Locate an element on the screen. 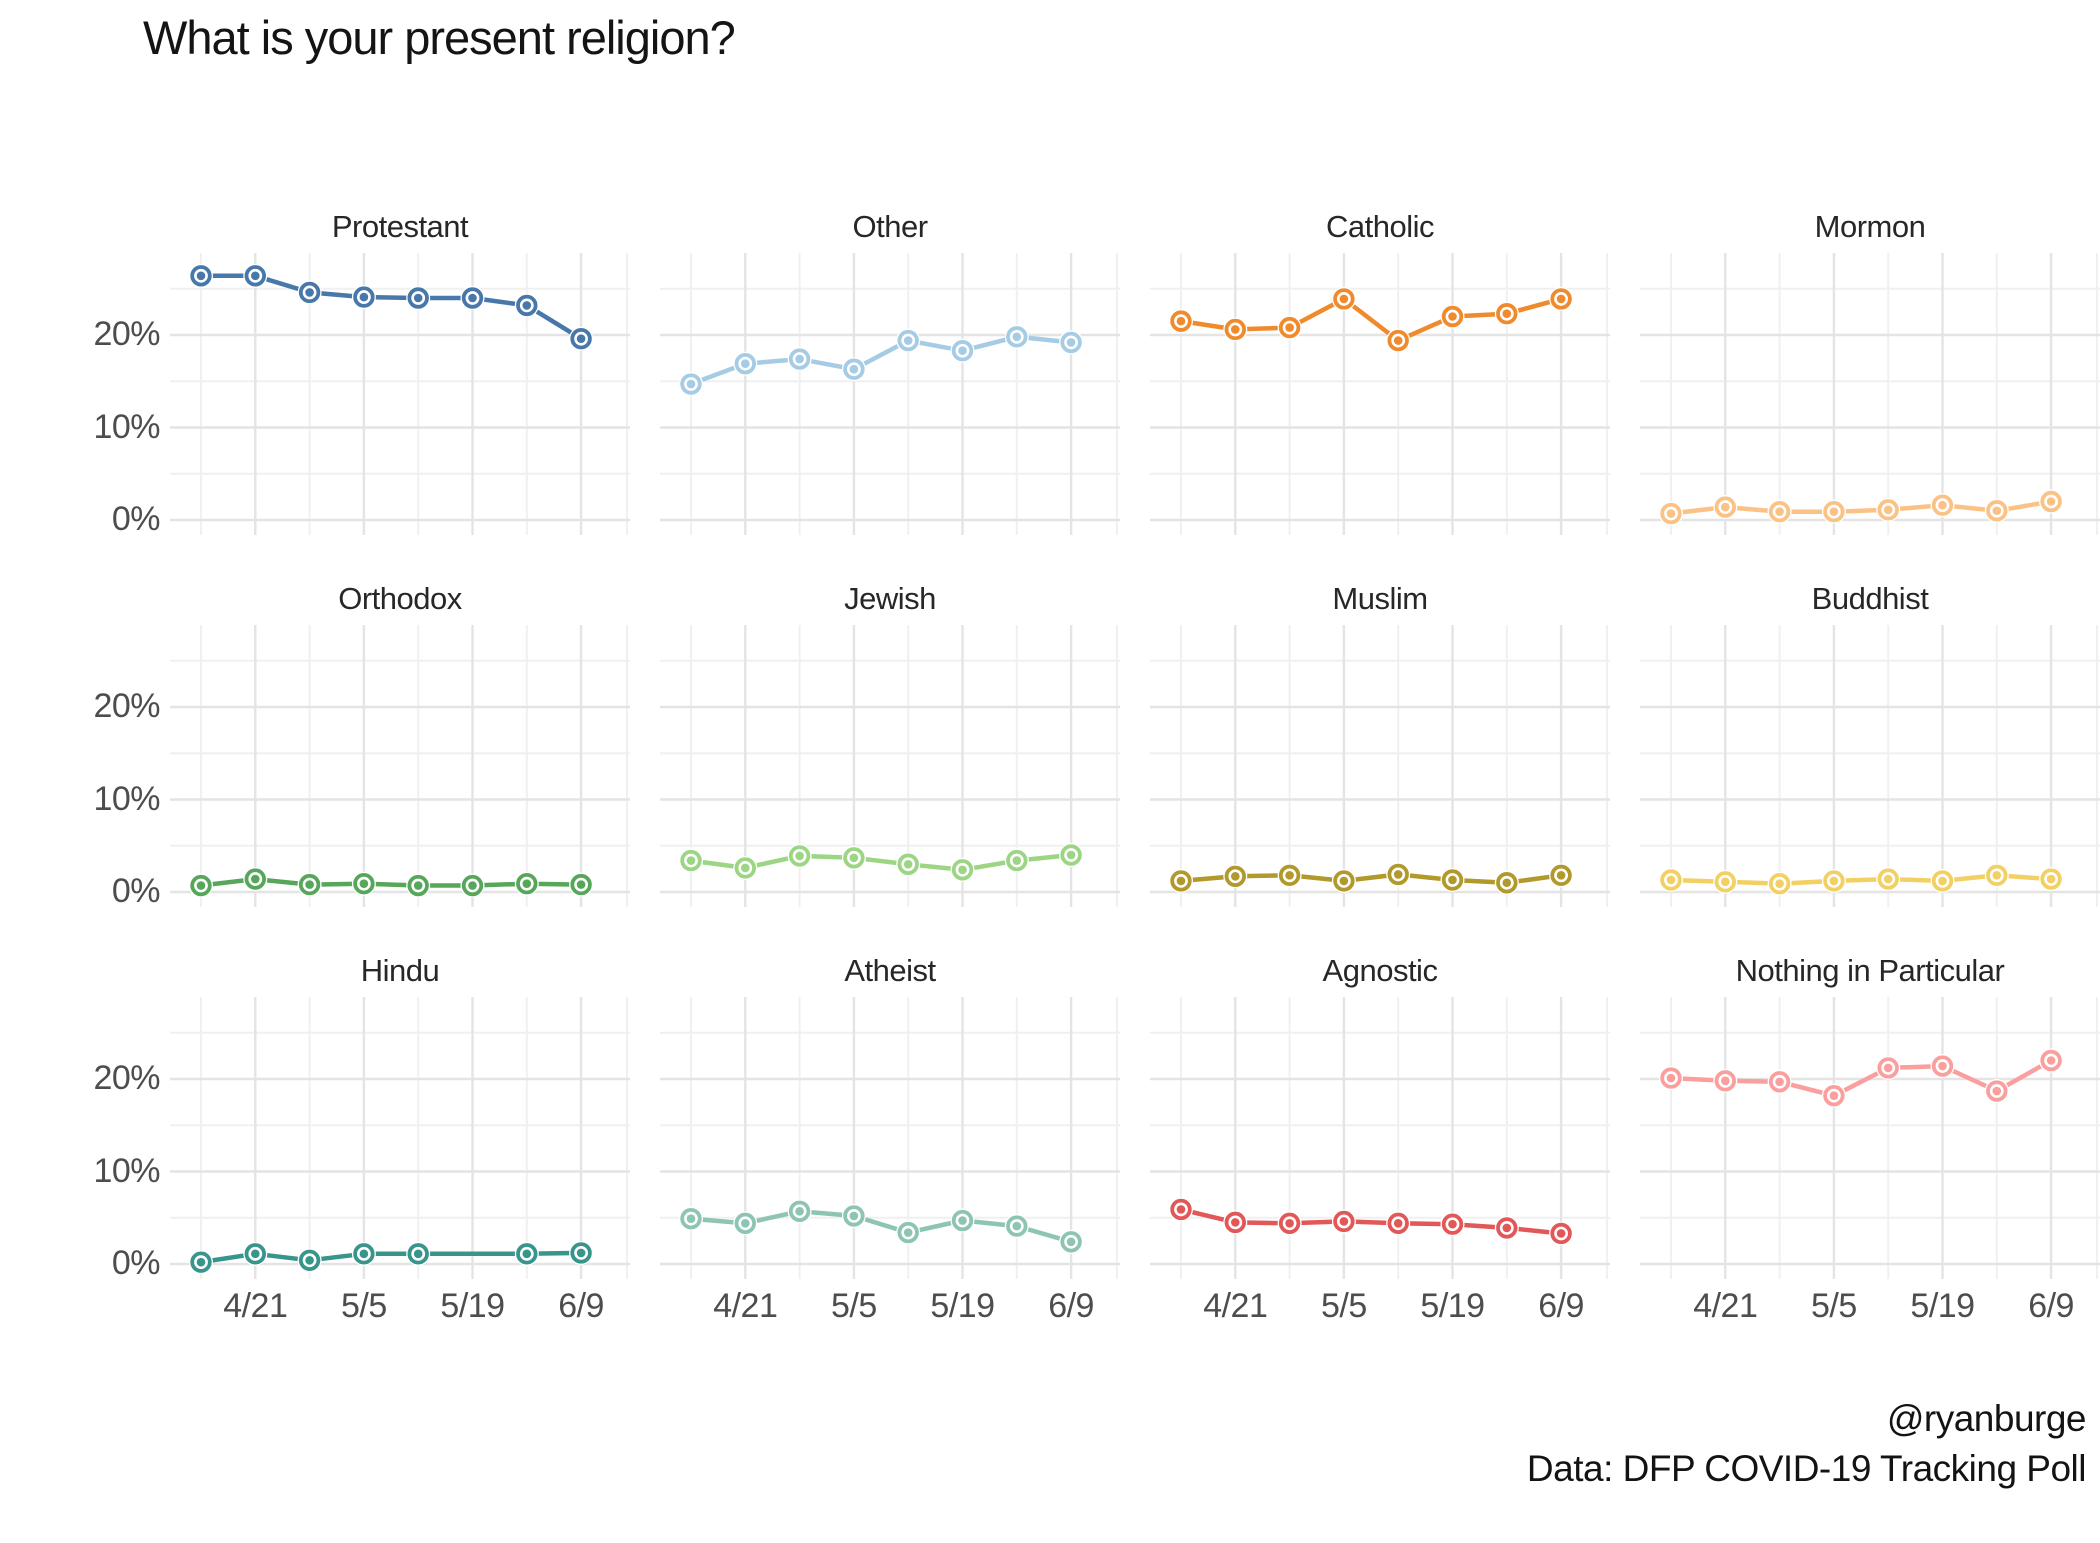 The width and height of the screenshot is (2100, 1543). facet-panel-hindu: Hindu is located at coordinates (400, 1116).